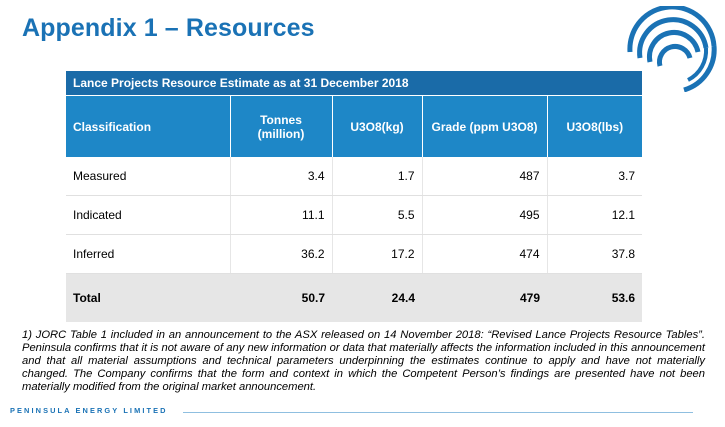 Image resolution: width=725 pixels, height=427 pixels. What do you see at coordinates (376, 215) in the screenshot?
I see `u3o8-kg-cell: 5.5` at bounding box center [376, 215].